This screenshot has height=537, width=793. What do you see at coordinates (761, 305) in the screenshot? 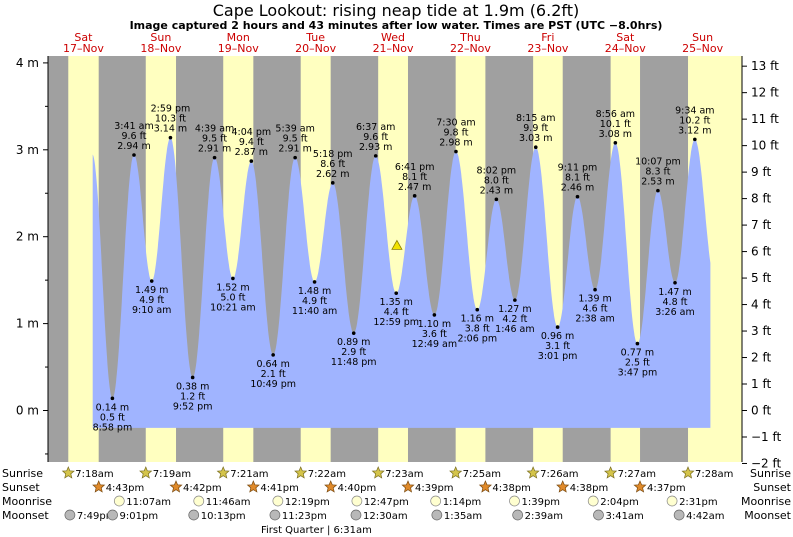
I see `right-axis-tick-label: 4 ft` at bounding box center [761, 305].